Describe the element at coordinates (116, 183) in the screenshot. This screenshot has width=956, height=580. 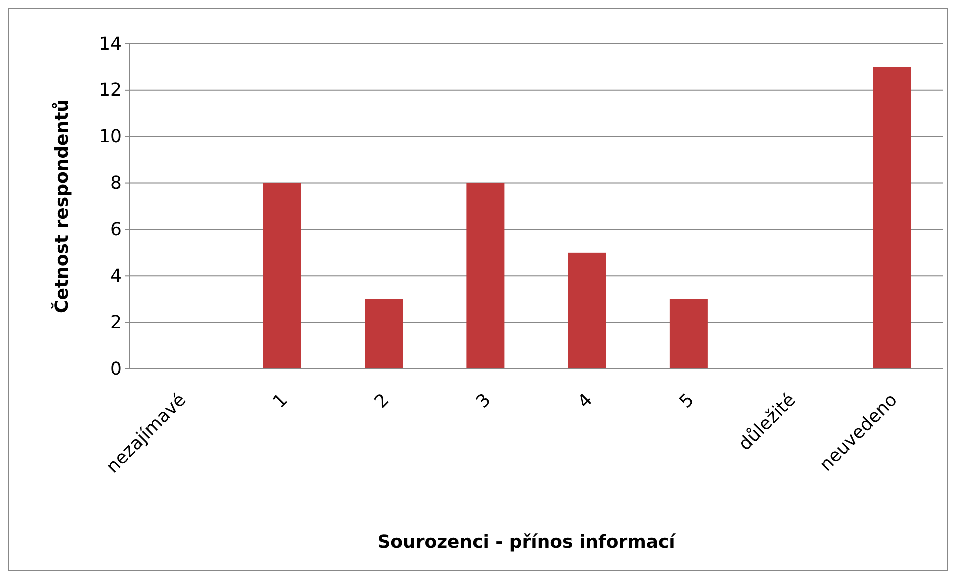
I see `y-tick-label: 8` at that location.